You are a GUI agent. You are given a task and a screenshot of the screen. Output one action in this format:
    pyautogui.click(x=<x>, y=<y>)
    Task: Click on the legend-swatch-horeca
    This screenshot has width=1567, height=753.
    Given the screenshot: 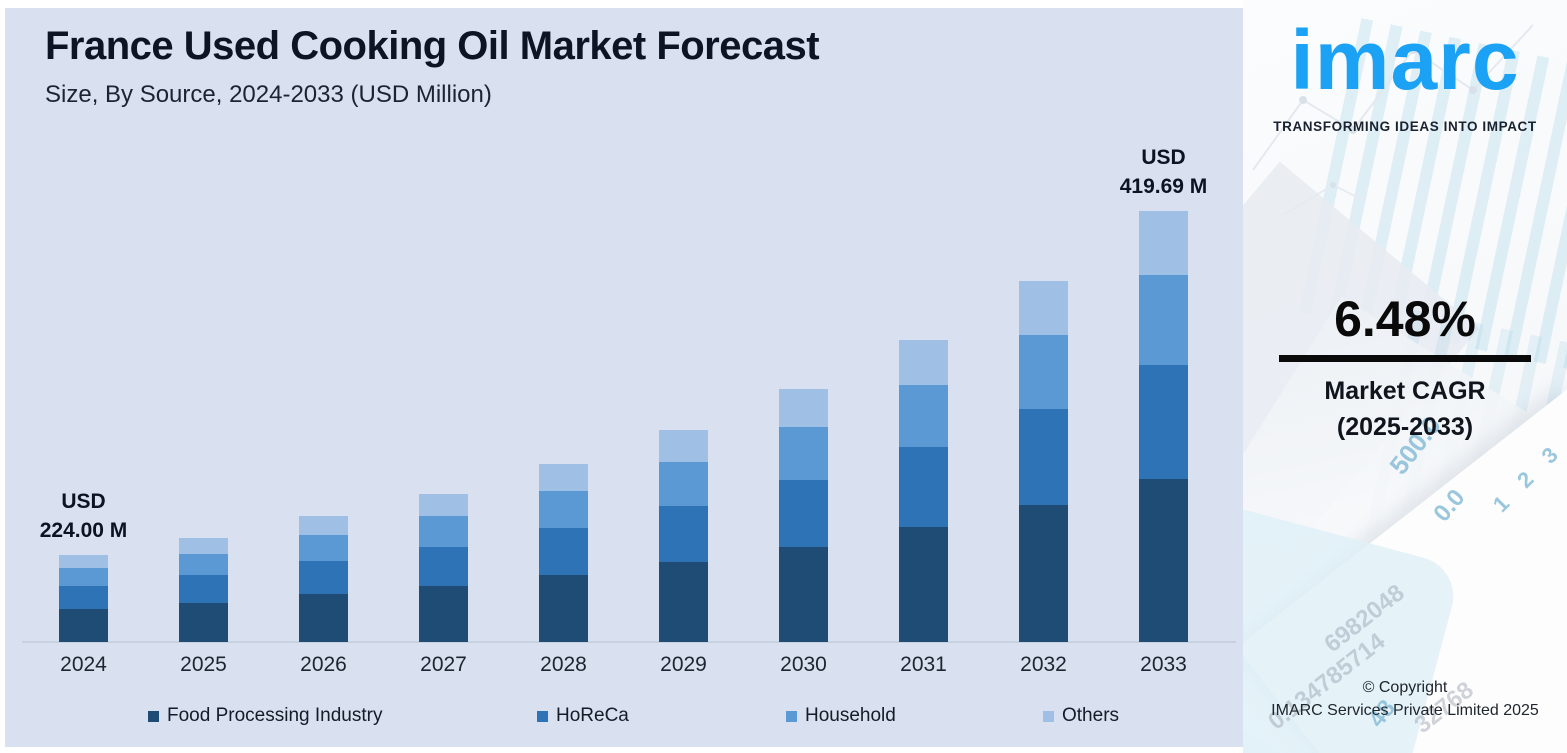 What is the action you would take?
    pyautogui.click(x=542, y=716)
    